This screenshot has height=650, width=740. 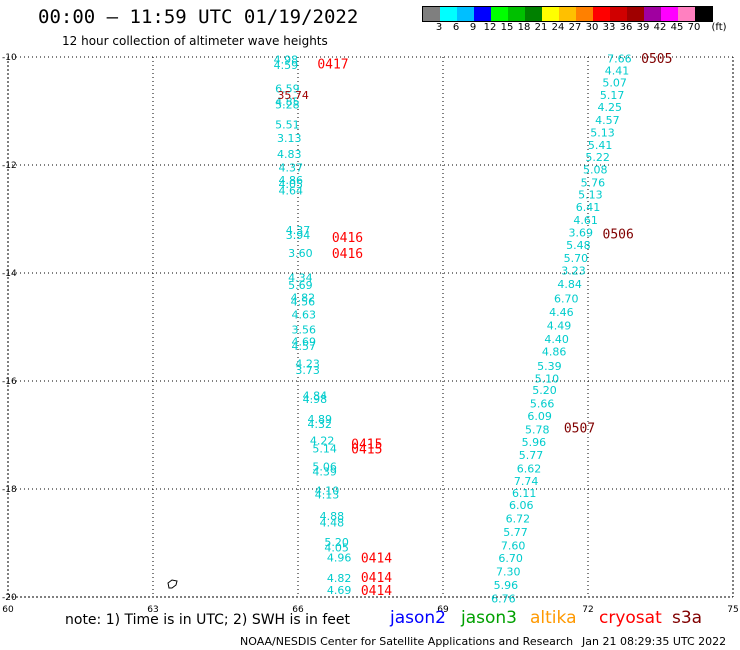 I want to click on color-scale-unit: (ft), so click(x=719, y=27).